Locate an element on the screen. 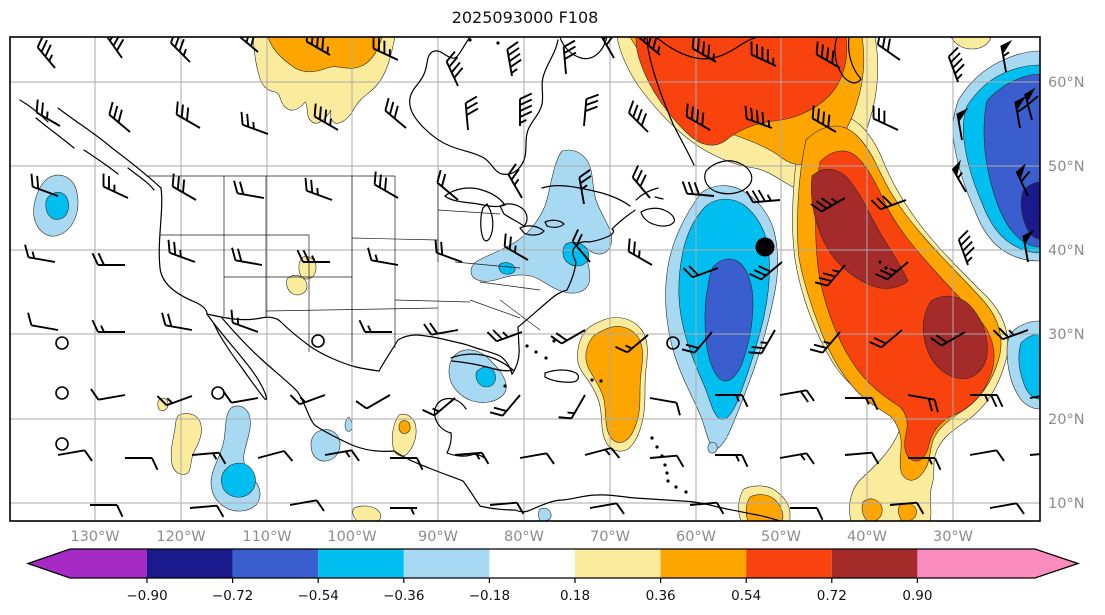  anomaly-region-pacific-c2 is located at coordinates (57, 205).